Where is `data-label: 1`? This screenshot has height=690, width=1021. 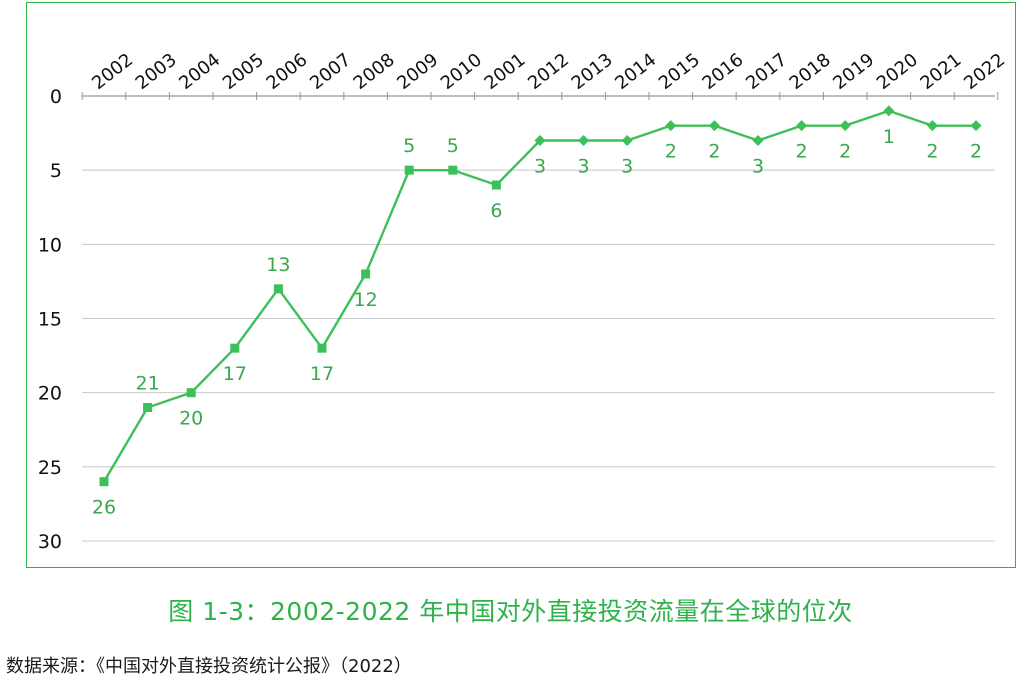
data-label: 1 is located at coordinates (889, 137).